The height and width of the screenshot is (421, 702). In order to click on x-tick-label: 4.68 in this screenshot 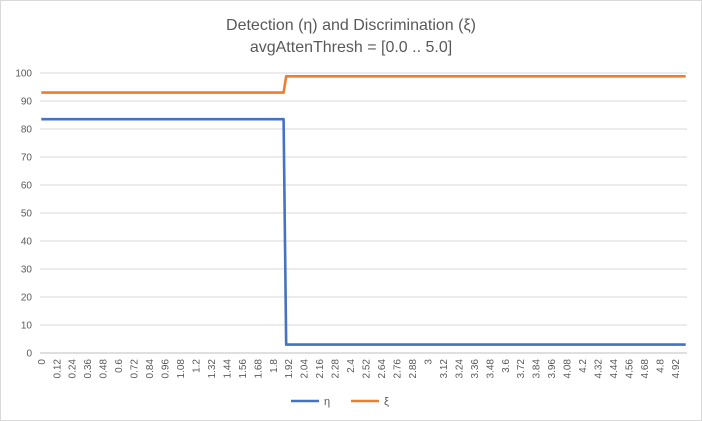, I will do `click(645, 369)`.